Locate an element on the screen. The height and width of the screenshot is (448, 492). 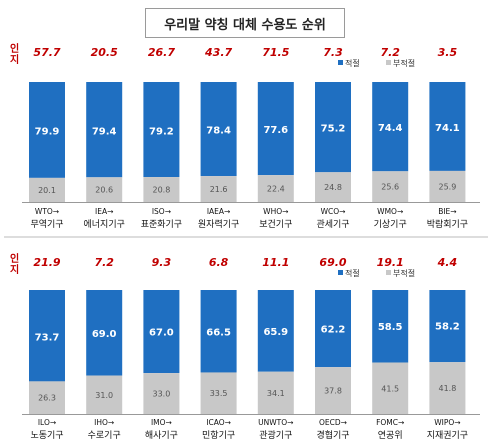
category-code: IEA→ is located at coordinates (104, 211).